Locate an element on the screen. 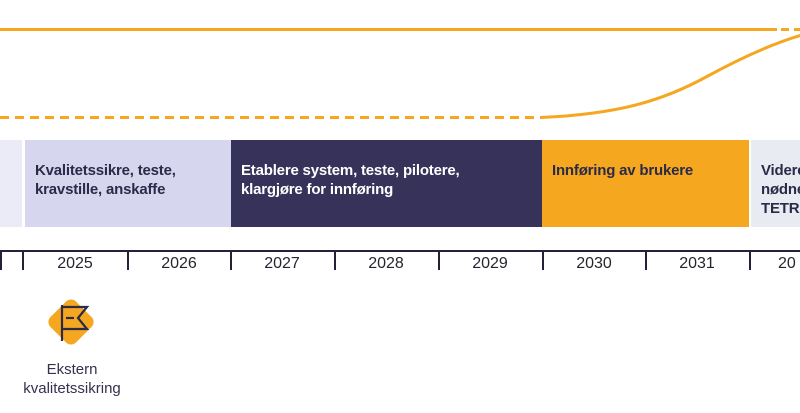 The image size is (800, 413). year-label-2028: 2028 is located at coordinates (386, 263).